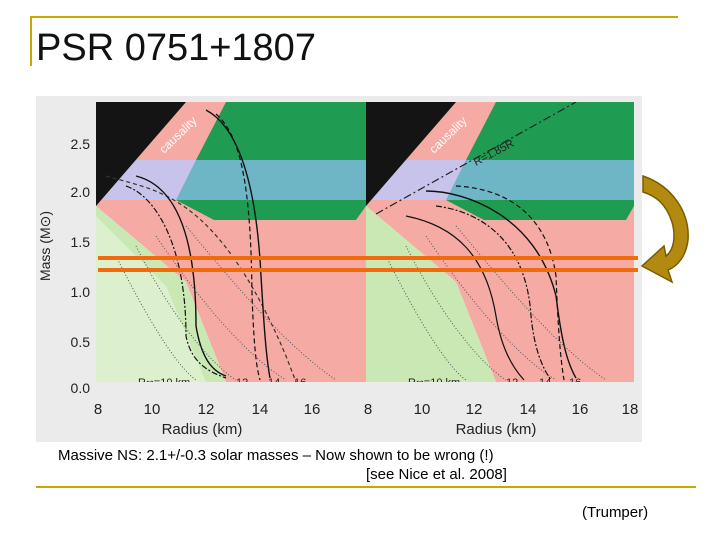  What do you see at coordinates (436, 474) in the screenshot?
I see `caption-line-2: [see Nice et al. 2008]` at bounding box center [436, 474].